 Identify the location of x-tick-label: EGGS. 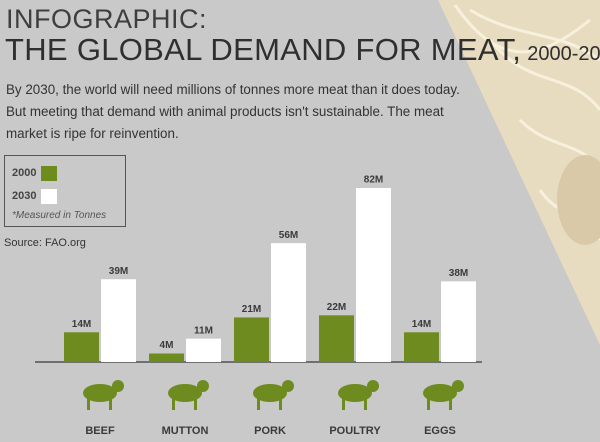
(440, 431).